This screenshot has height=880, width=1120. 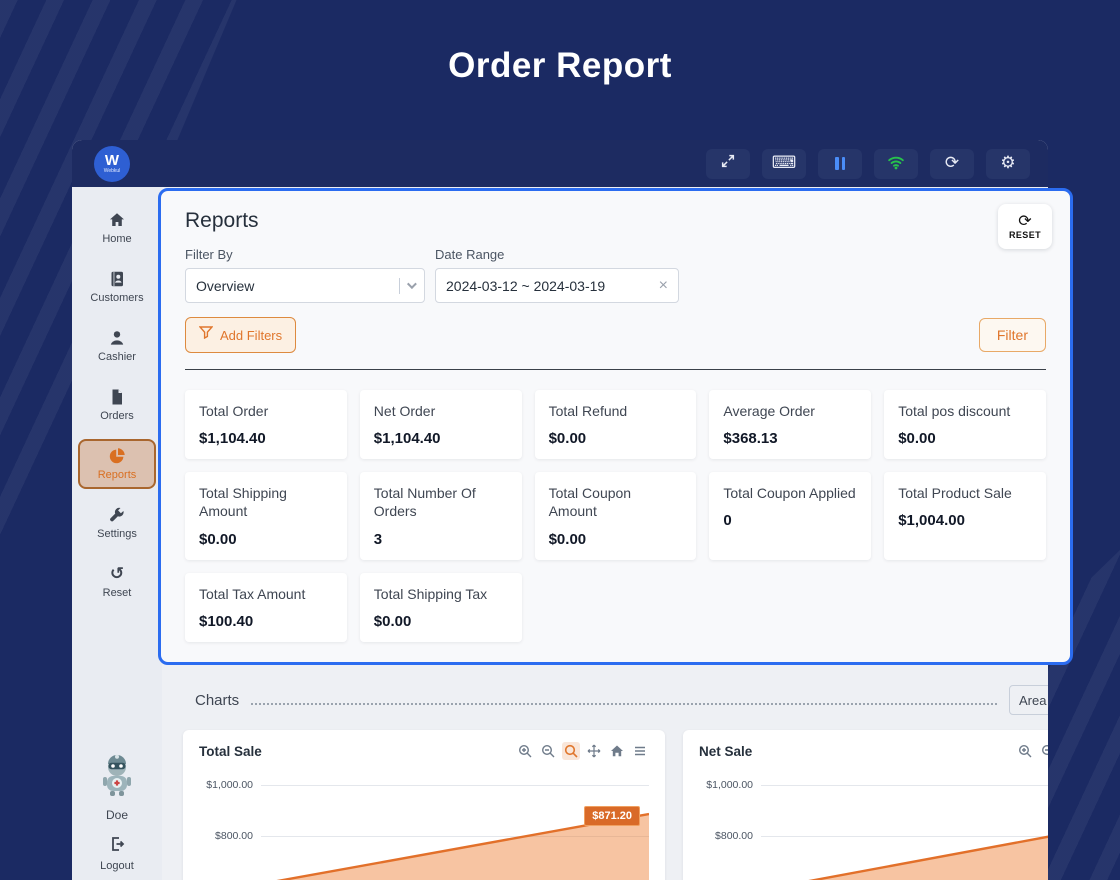 I want to click on user-avatar, so click(x=117, y=778).